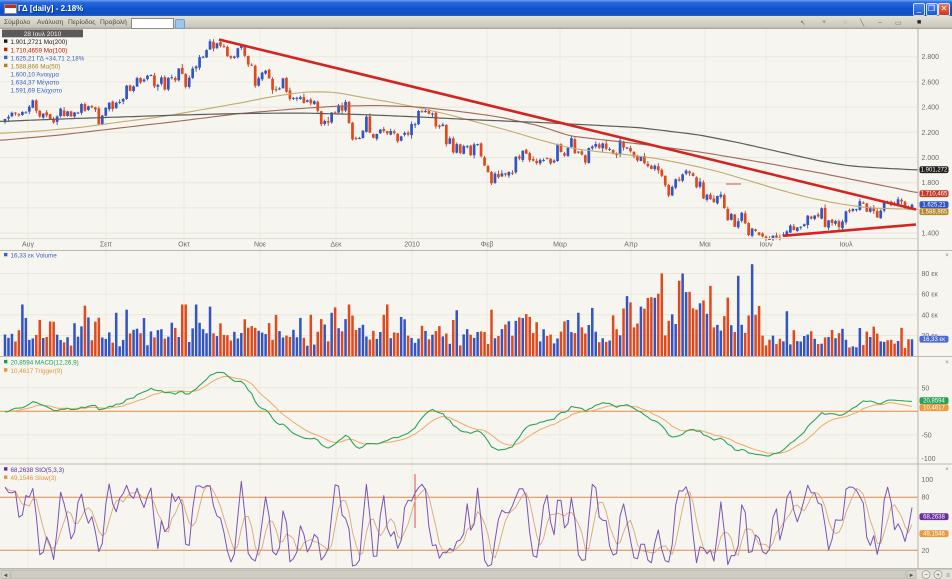 This screenshot has height=579, width=952. I want to click on svg-text: -100, so click(929, 459).